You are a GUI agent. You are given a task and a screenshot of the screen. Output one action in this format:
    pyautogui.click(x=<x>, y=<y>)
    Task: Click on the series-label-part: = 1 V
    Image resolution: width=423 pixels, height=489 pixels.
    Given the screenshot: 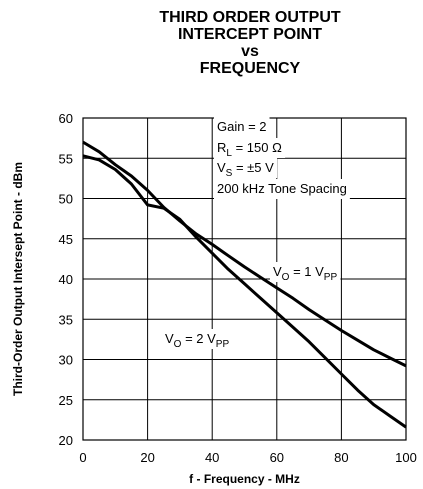 What is the action you would take?
    pyautogui.click(x=306, y=271)
    